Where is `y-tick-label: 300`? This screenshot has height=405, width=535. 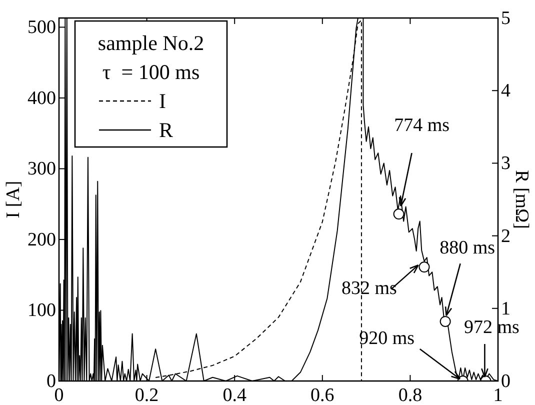
y-tick-label: 300 is located at coordinates (42, 169).